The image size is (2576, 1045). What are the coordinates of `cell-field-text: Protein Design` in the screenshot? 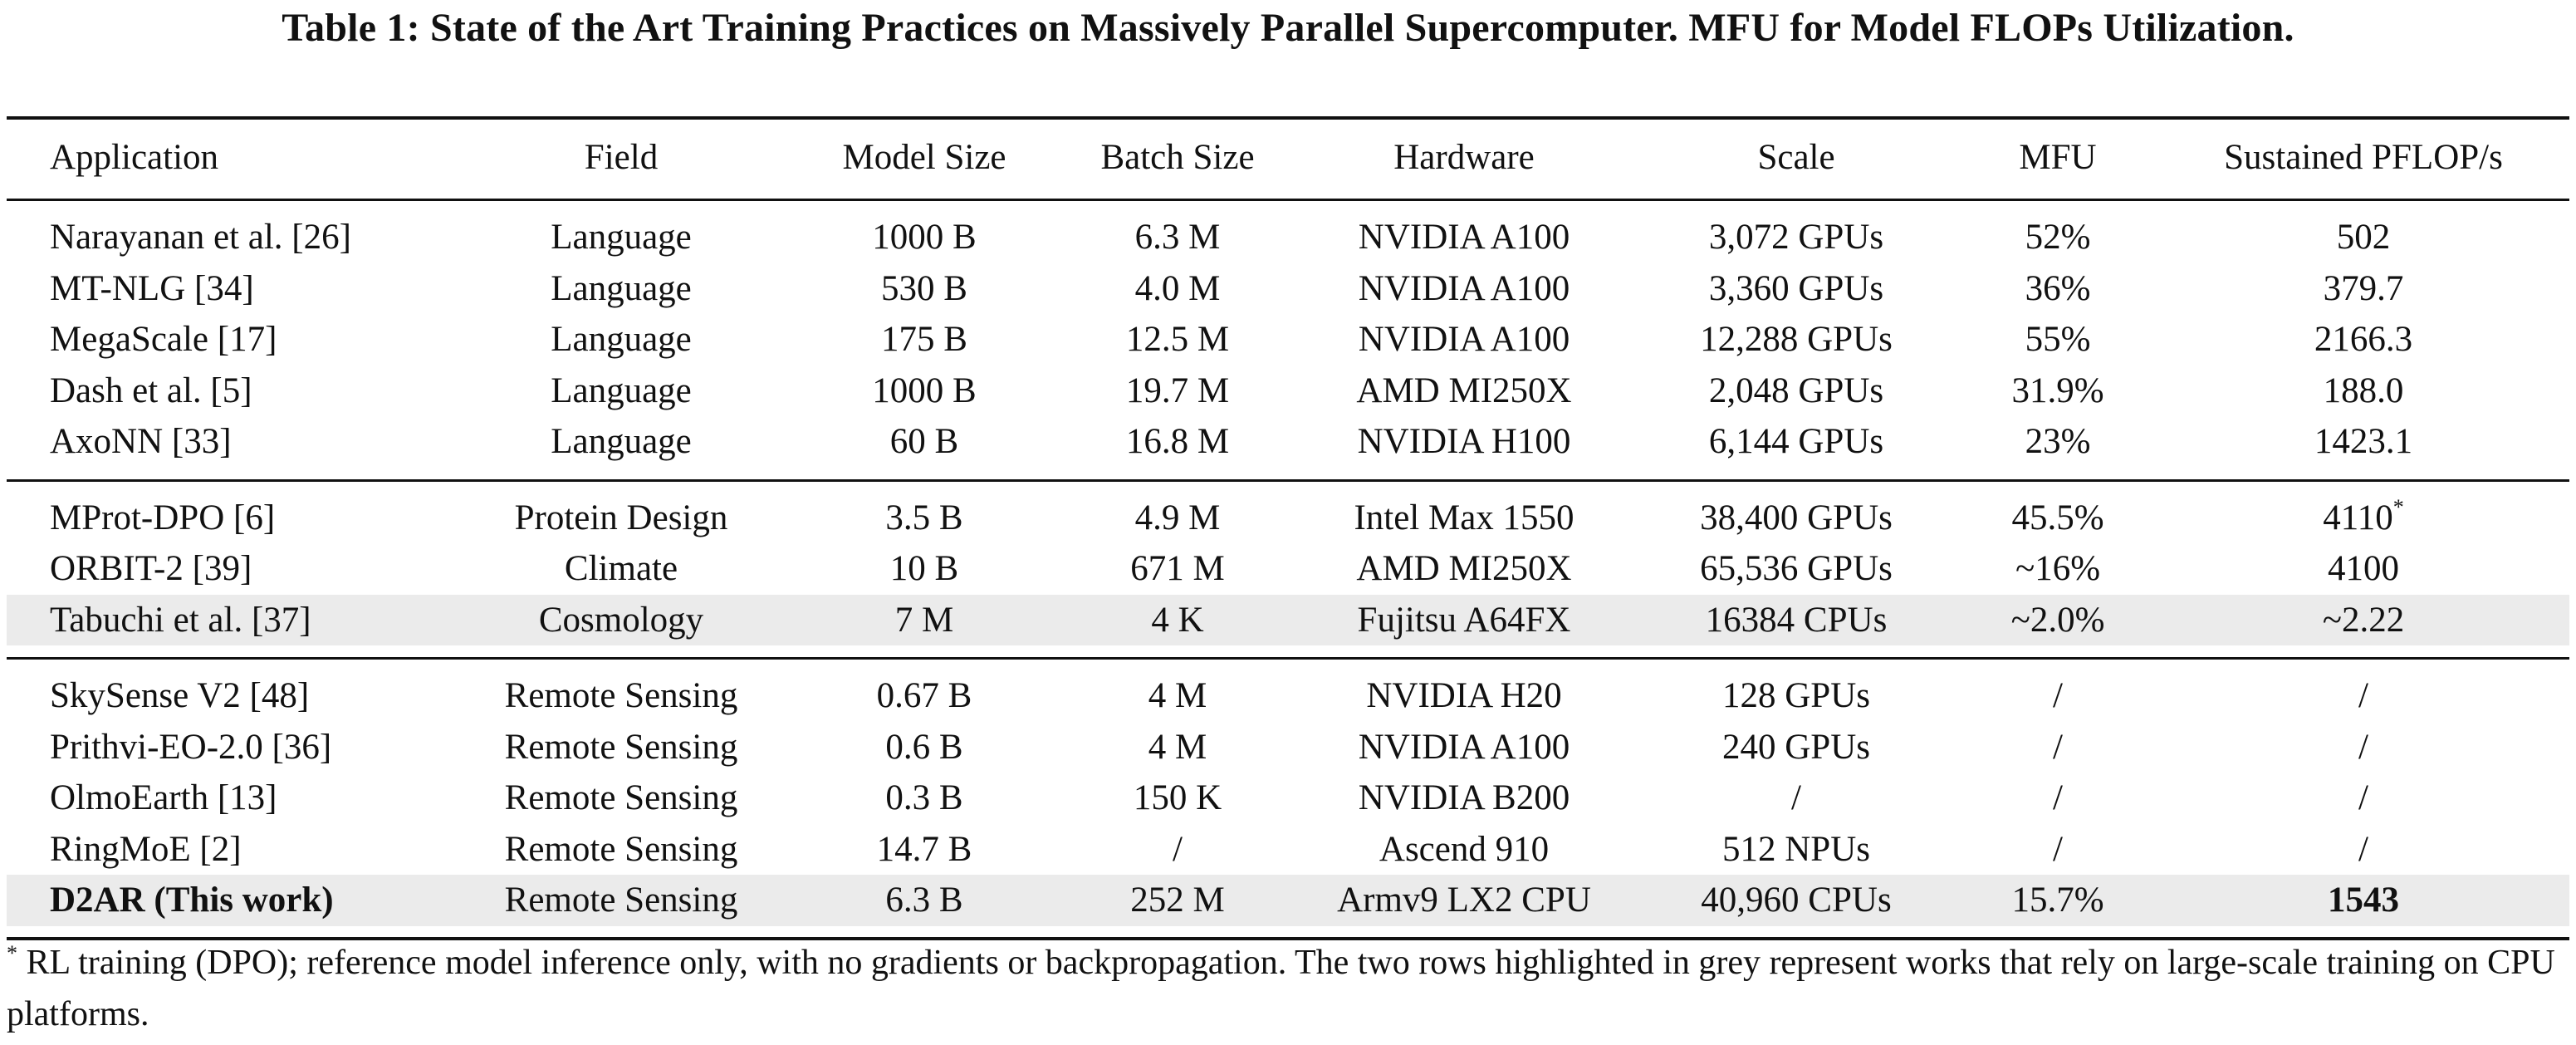 It's located at (621, 518).